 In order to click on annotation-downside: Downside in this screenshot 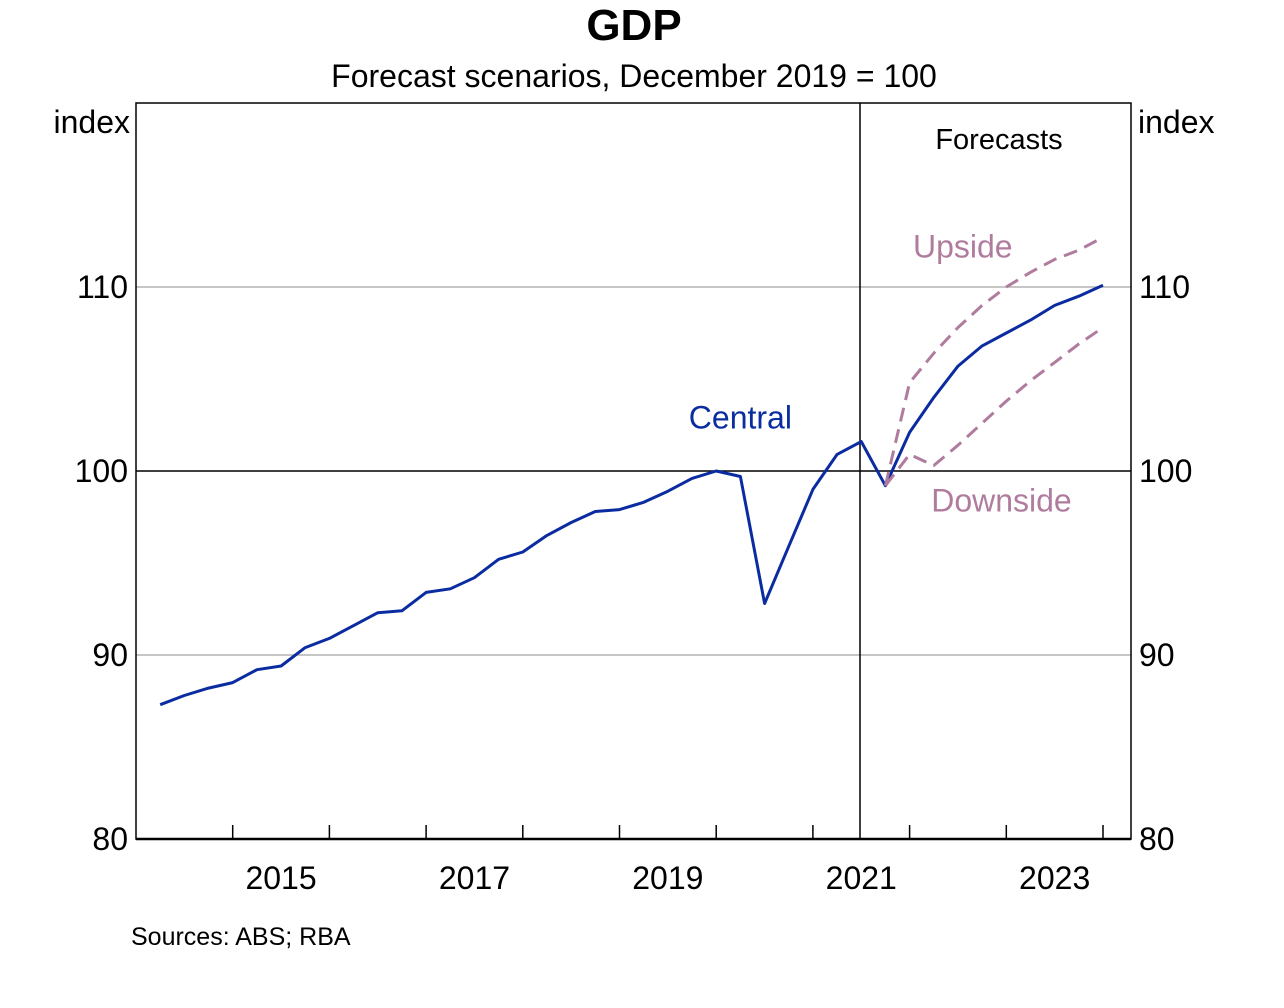, I will do `click(1001, 500)`.